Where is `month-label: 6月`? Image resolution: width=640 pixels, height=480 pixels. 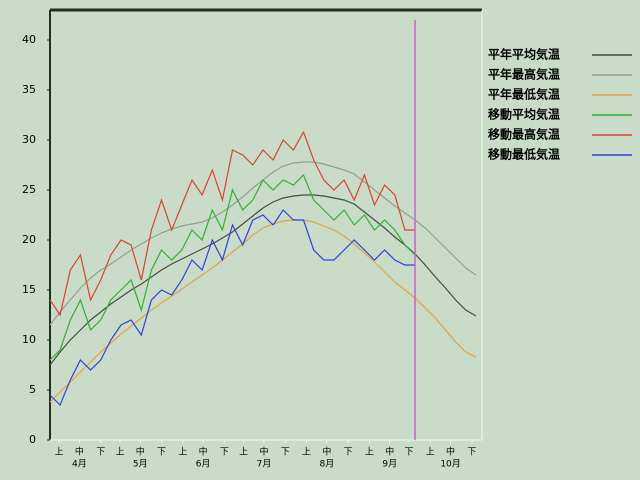 month-label: 6月 is located at coordinates (203, 464).